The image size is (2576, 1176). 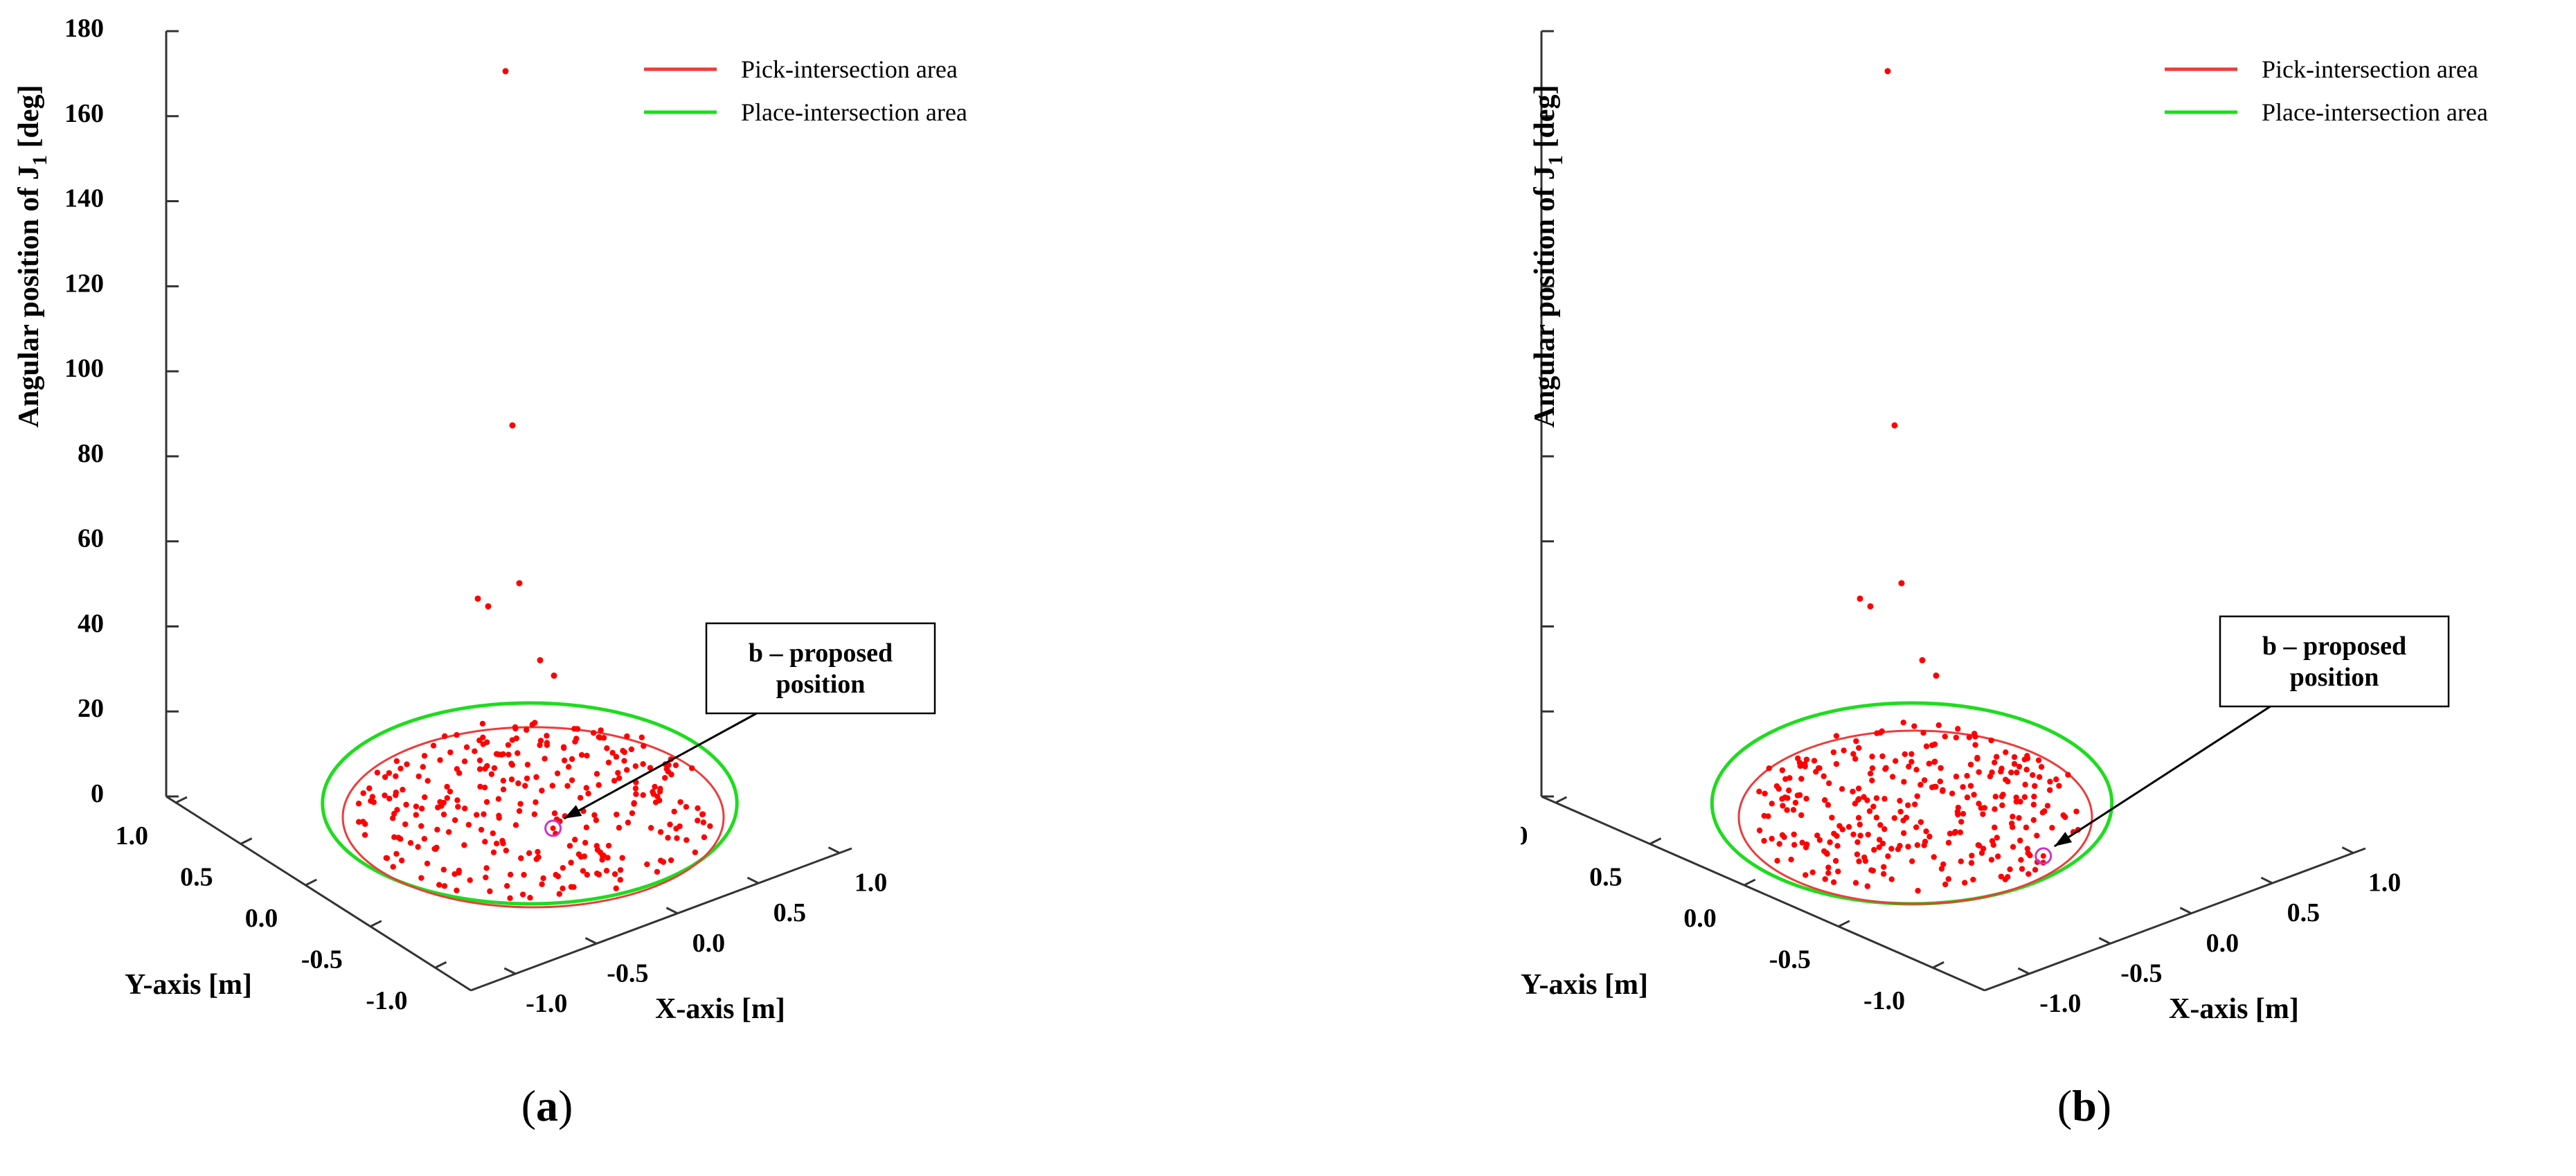 What do you see at coordinates (91, 454) in the screenshot?
I see `z-tick-label: 80` at bounding box center [91, 454].